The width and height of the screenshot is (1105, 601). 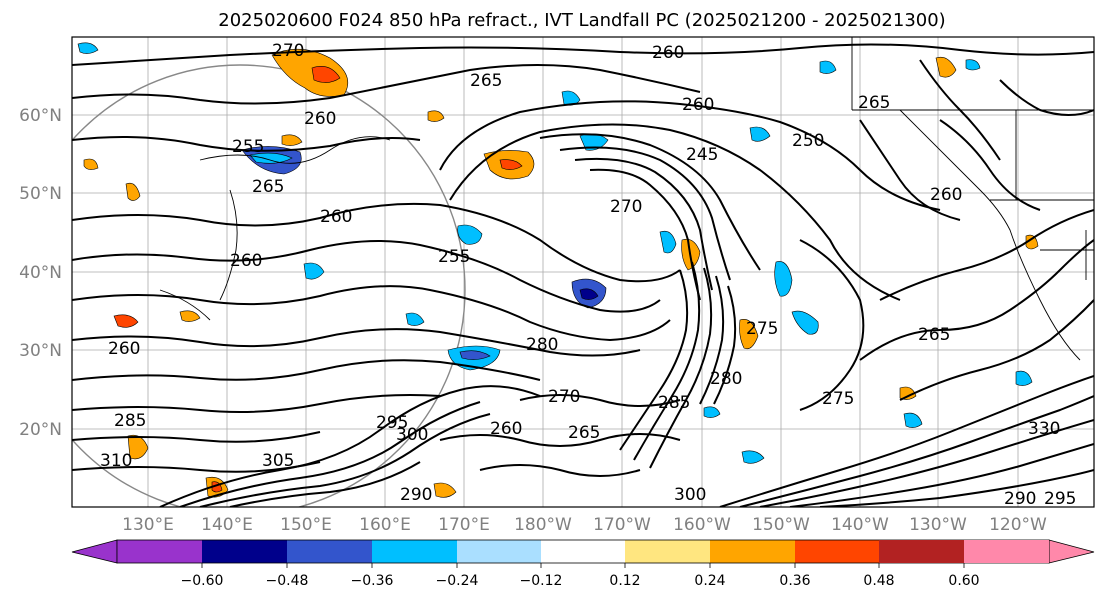 What do you see at coordinates (287, 581) in the screenshot?
I see `colorbar-tick-label: −0.48` at bounding box center [287, 581].